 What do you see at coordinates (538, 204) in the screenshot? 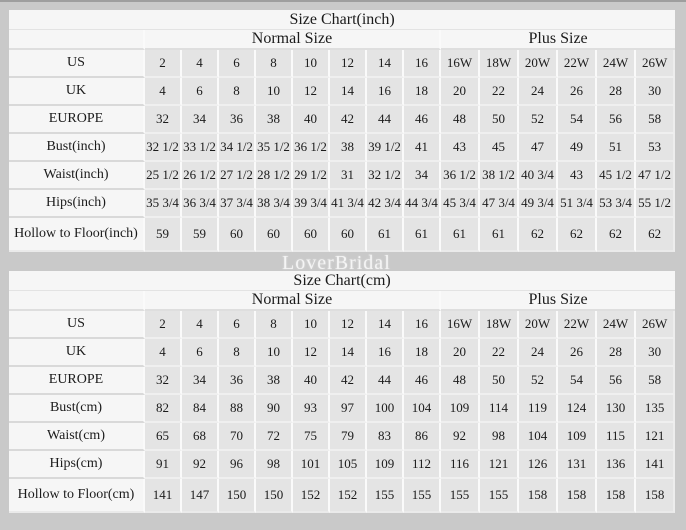
I see `size-cell: 49 3/4` at bounding box center [538, 204].